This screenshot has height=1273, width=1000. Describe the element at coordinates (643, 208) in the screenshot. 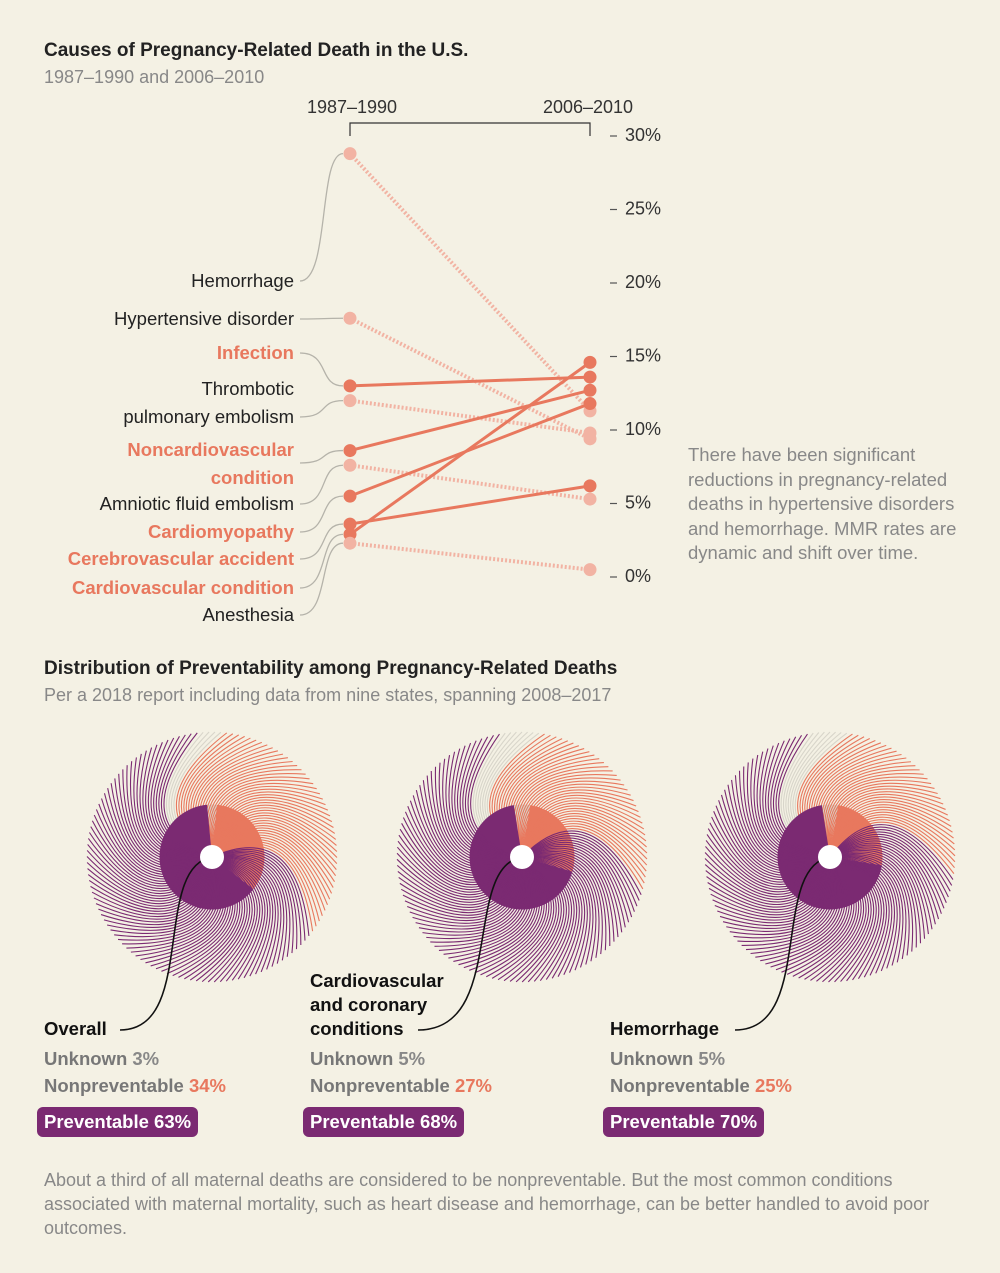

I see `y-tick-label: 25%` at that location.